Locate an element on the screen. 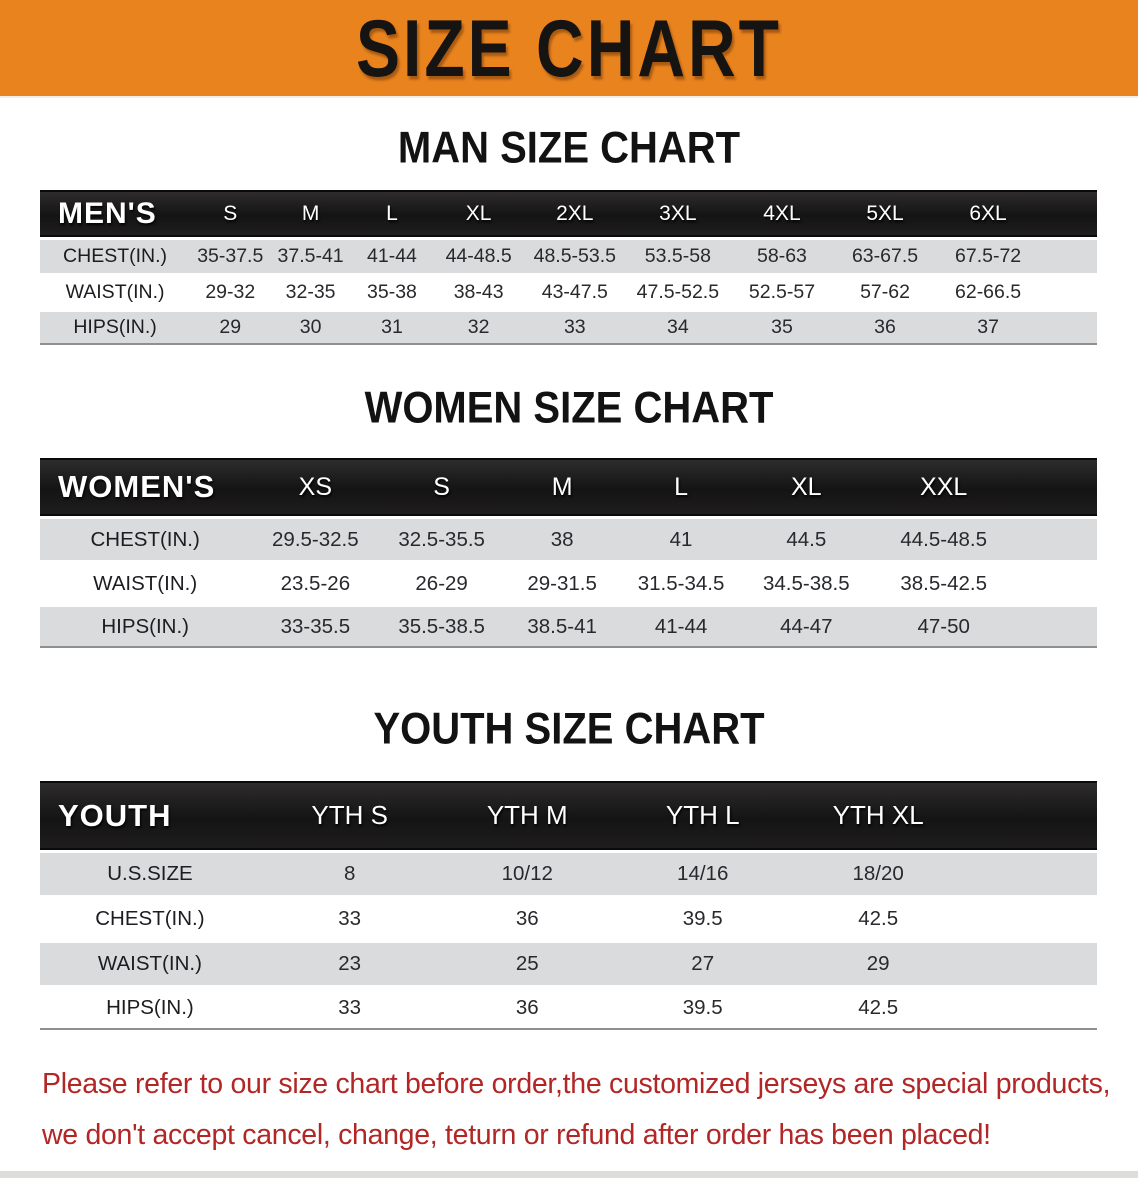 This screenshot has height=1178, width=1138. womens-size-column-header: XS is located at coordinates (315, 487).